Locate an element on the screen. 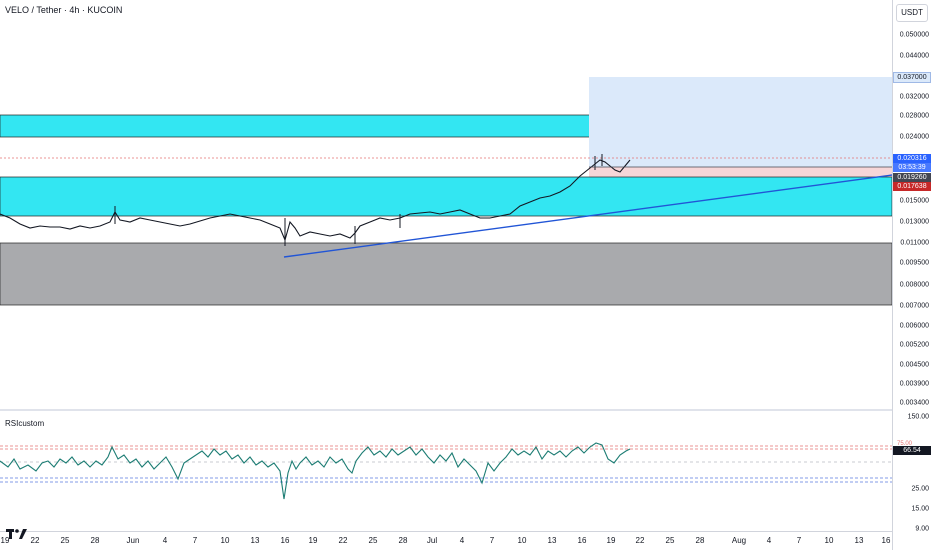  trendline is located at coordinates (587, 216).